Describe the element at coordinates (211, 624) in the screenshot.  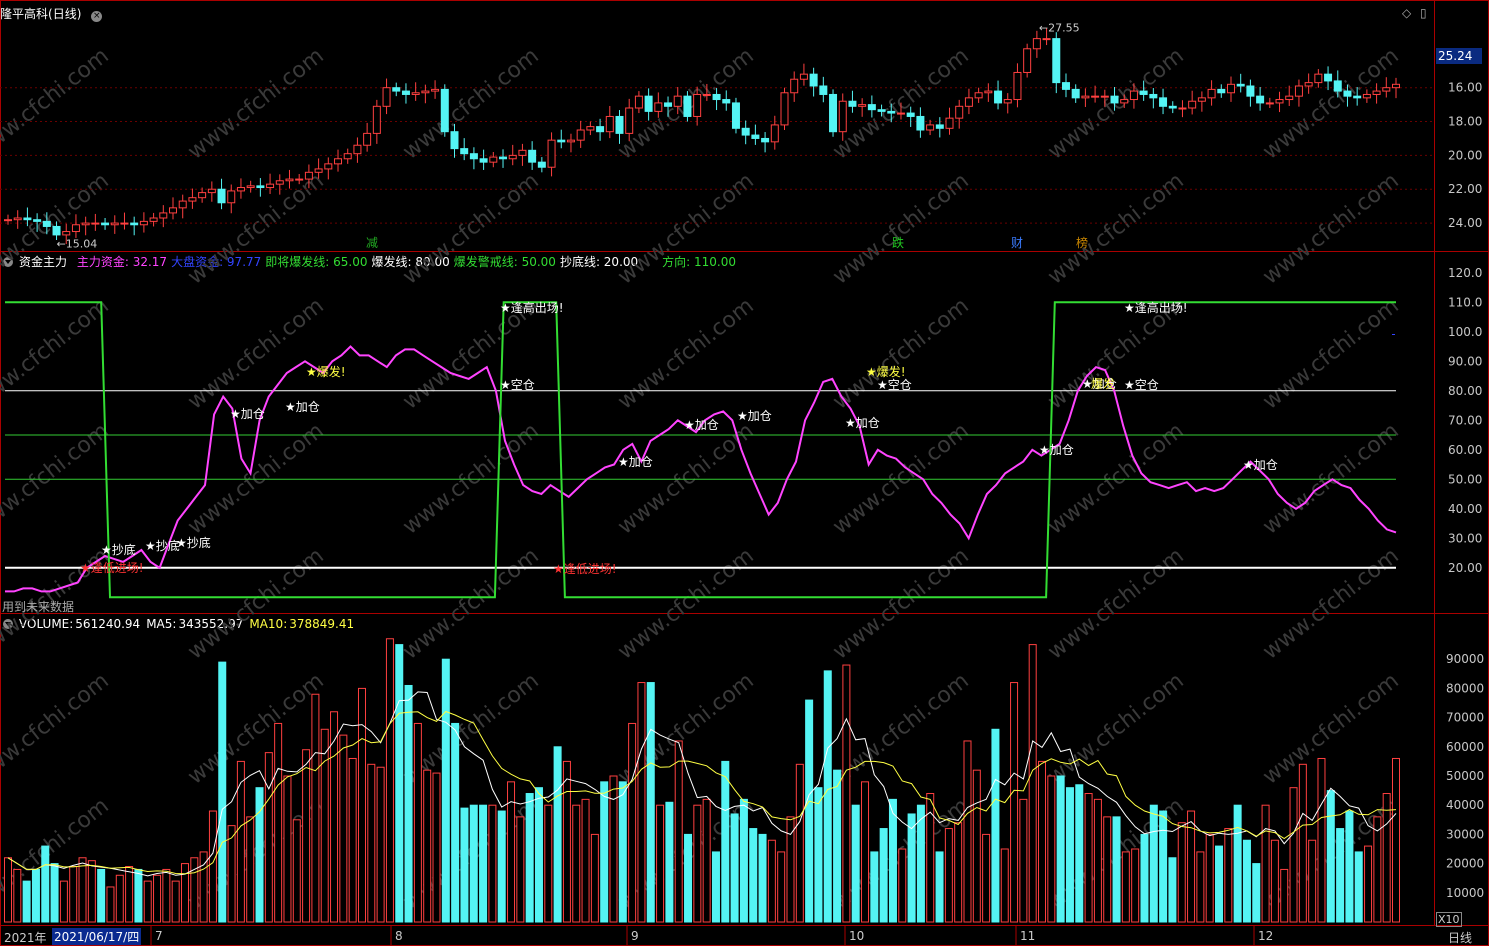
I see `ma5-value: 343552.97` at that location.